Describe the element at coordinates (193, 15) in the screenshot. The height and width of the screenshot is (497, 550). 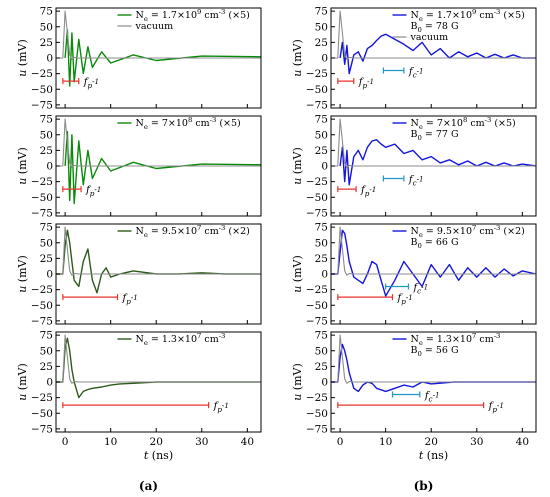
I see `legend-entry-a1-0: Ne = 1.7×109 cm-3 (×5)` at that location.